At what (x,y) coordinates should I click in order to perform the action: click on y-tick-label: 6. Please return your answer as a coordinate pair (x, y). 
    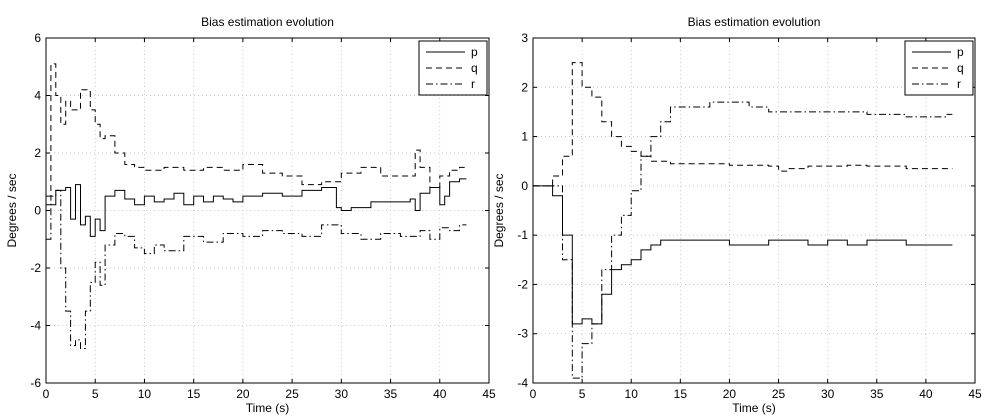
    Looking at the image, I should click on (37, 38).